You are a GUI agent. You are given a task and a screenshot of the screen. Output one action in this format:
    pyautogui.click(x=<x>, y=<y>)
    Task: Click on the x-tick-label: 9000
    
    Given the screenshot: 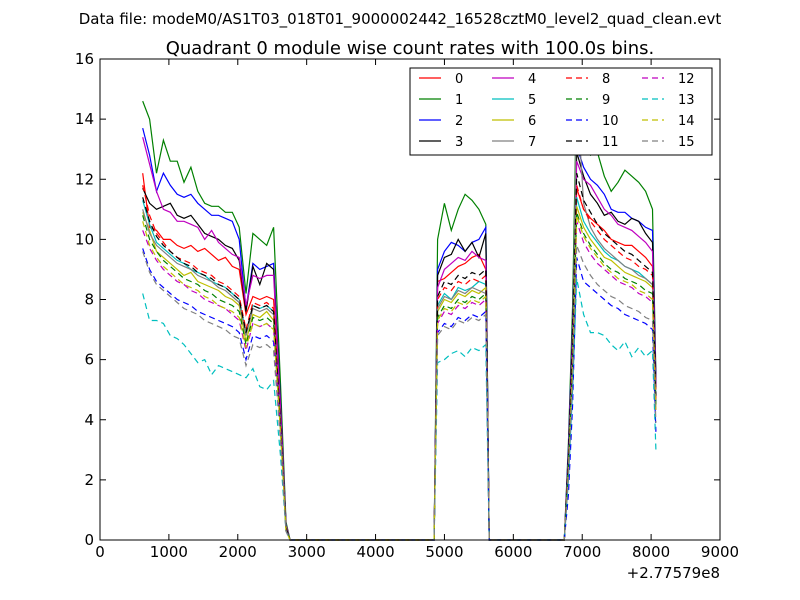 What is the action you would take?
    pyautogui.click(x=720, y=552)
    